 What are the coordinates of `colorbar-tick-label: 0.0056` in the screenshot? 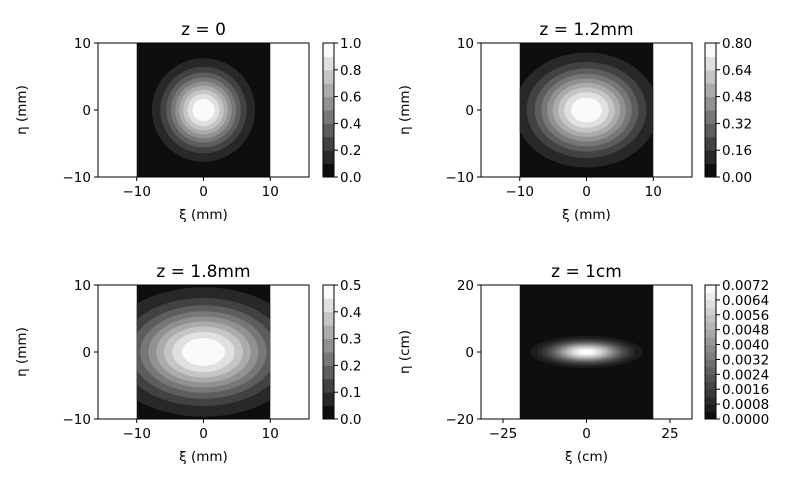 It's located at (745, 316).